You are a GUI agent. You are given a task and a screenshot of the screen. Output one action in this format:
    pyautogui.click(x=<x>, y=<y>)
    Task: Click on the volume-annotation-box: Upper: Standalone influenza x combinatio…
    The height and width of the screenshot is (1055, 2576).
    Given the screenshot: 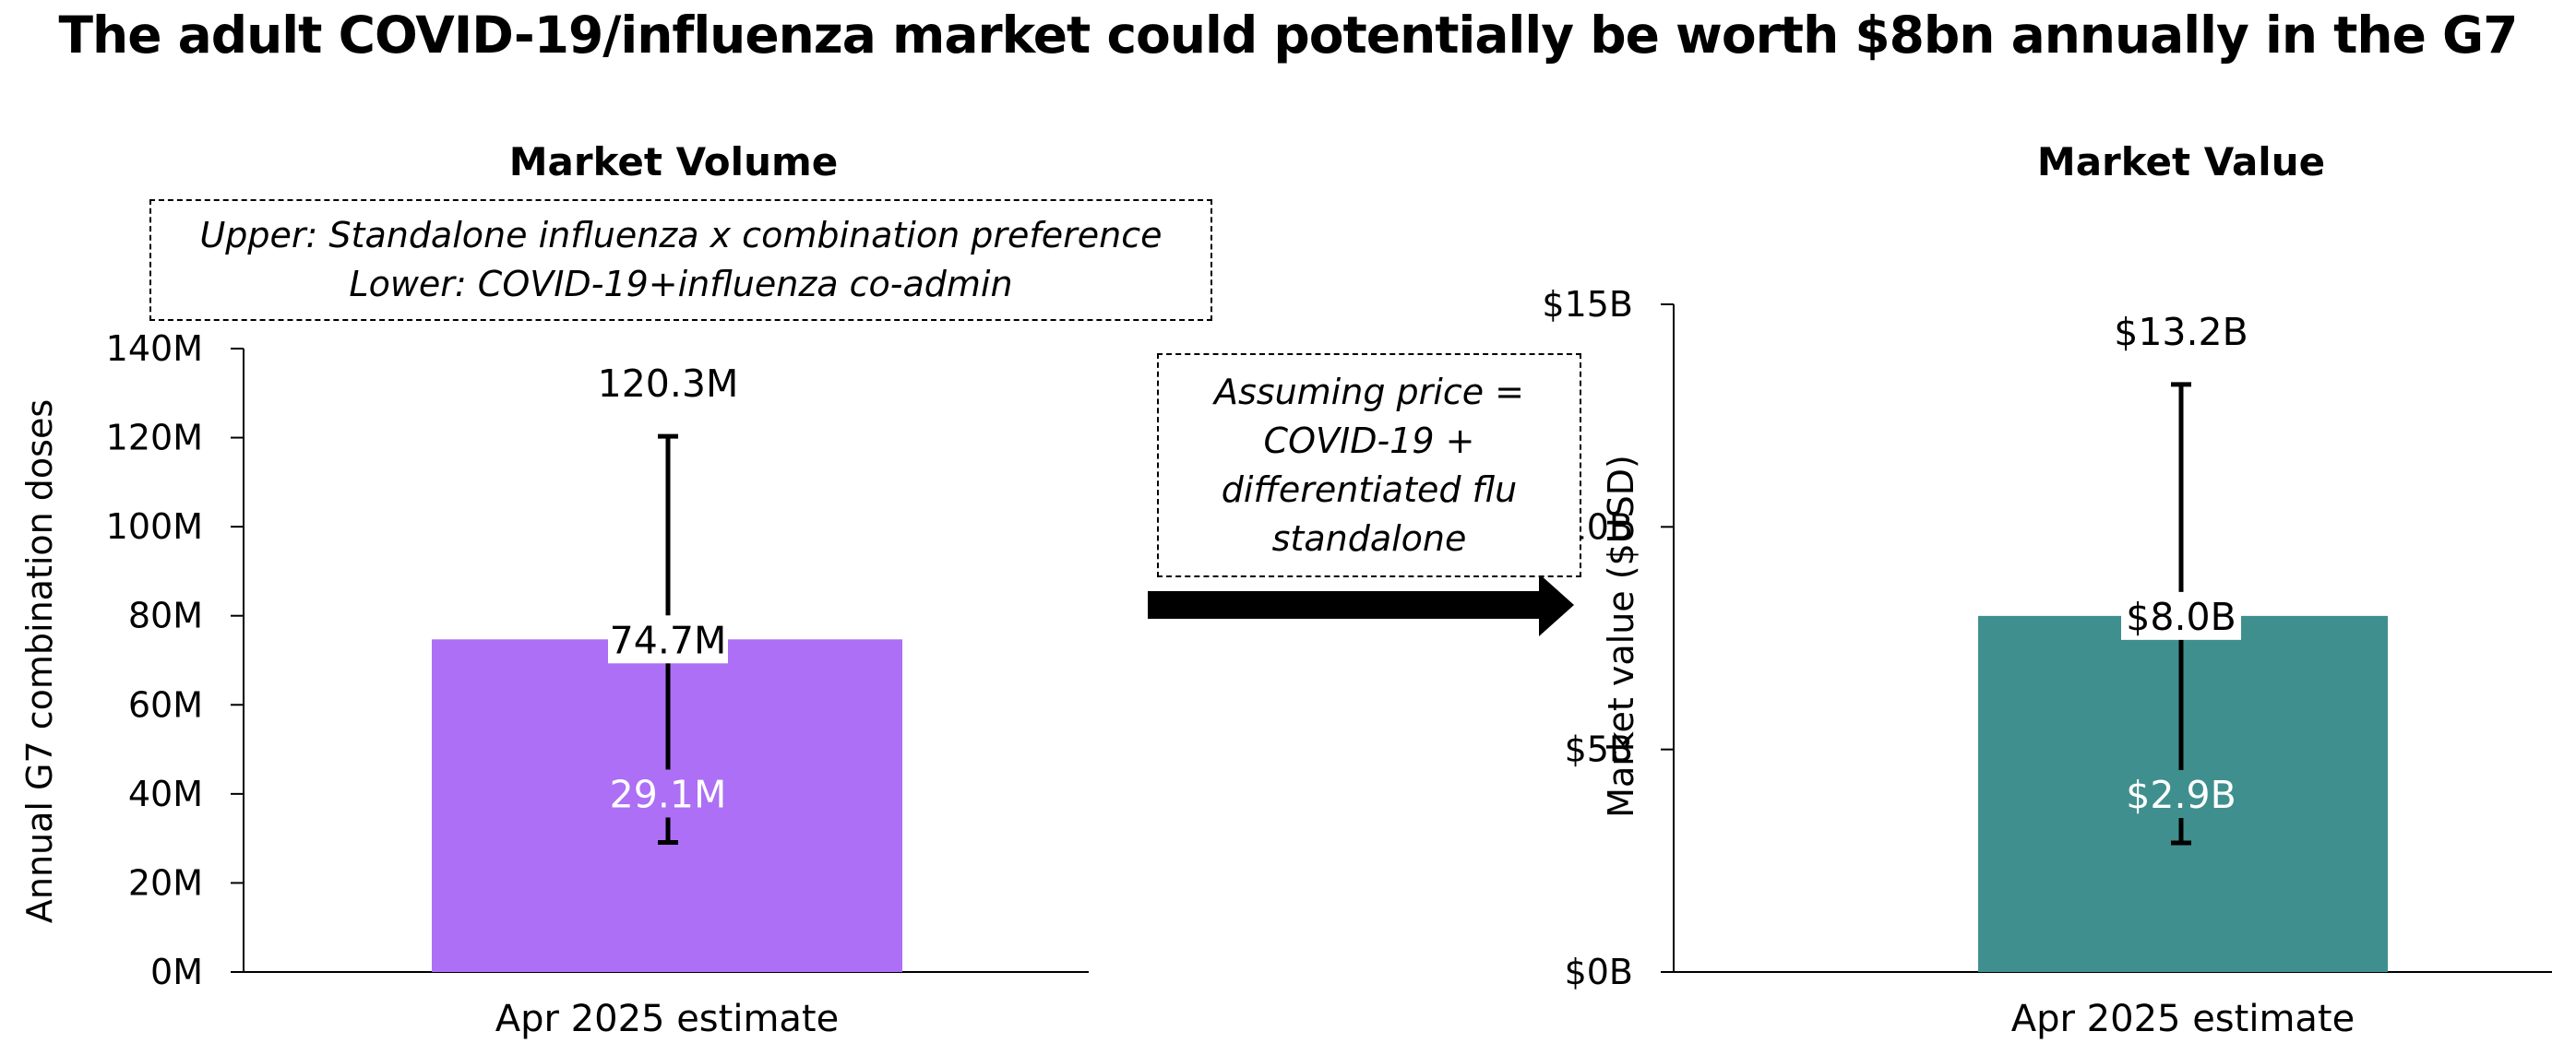 What is the action you would take?
    pyautogui.click(x=680, y=260)
    